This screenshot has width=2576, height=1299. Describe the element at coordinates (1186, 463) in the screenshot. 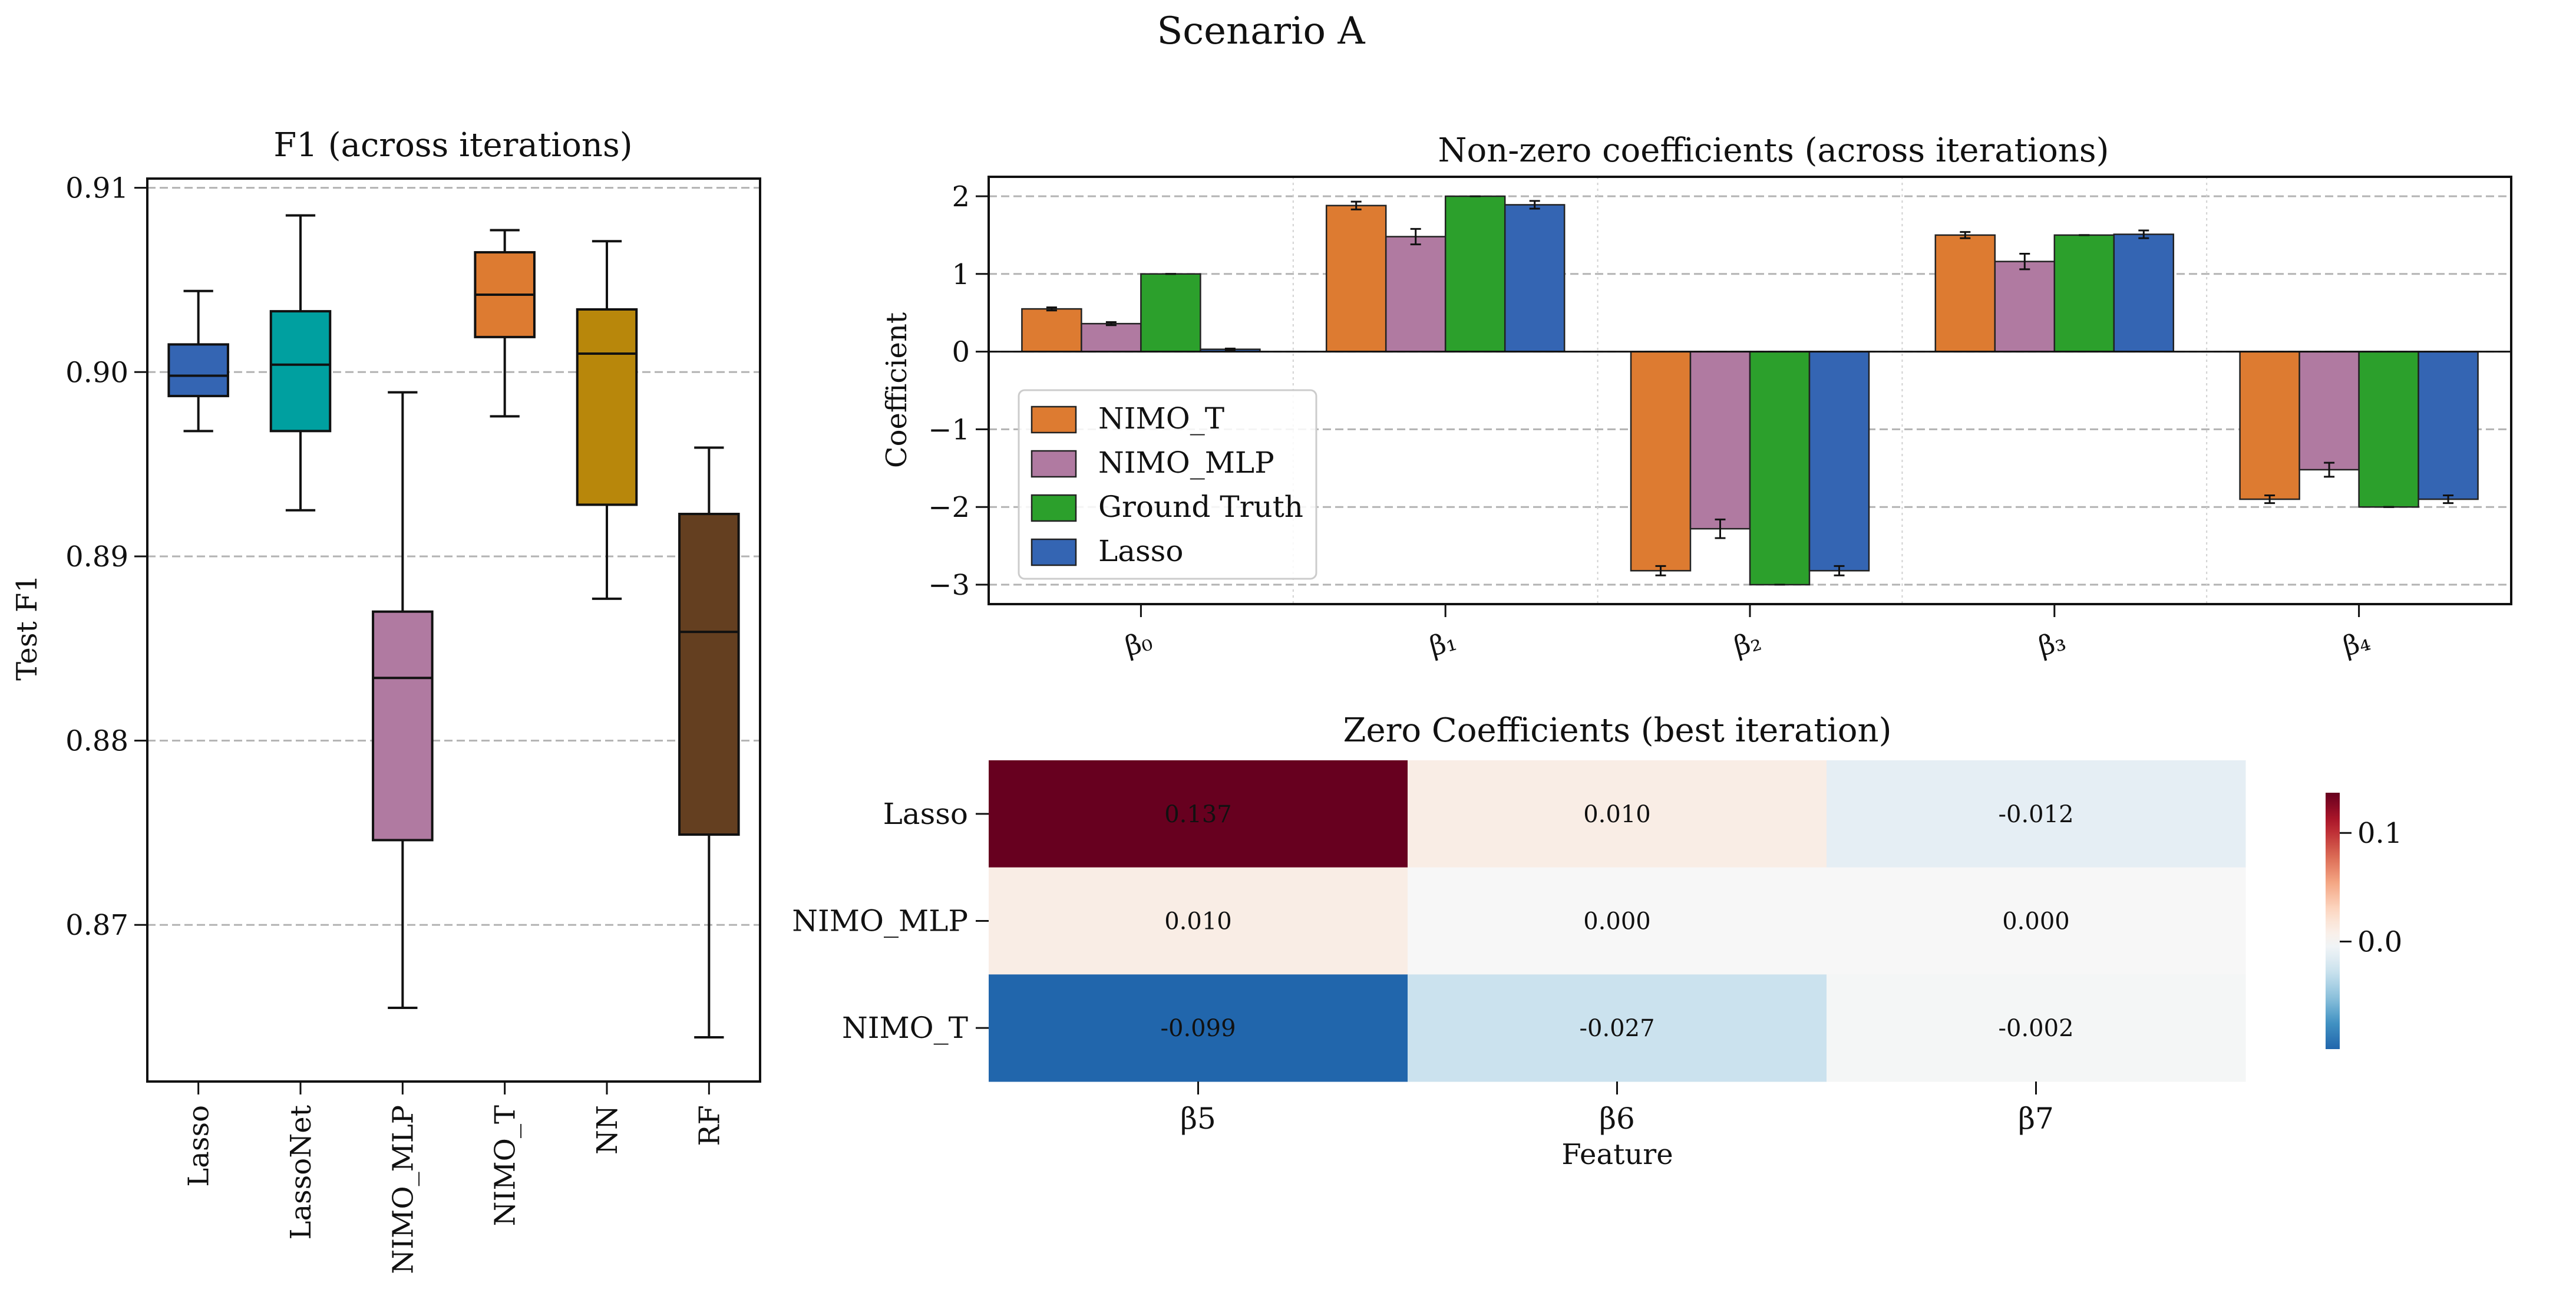

I see `legend-label: NIMO_MLP` at that location.